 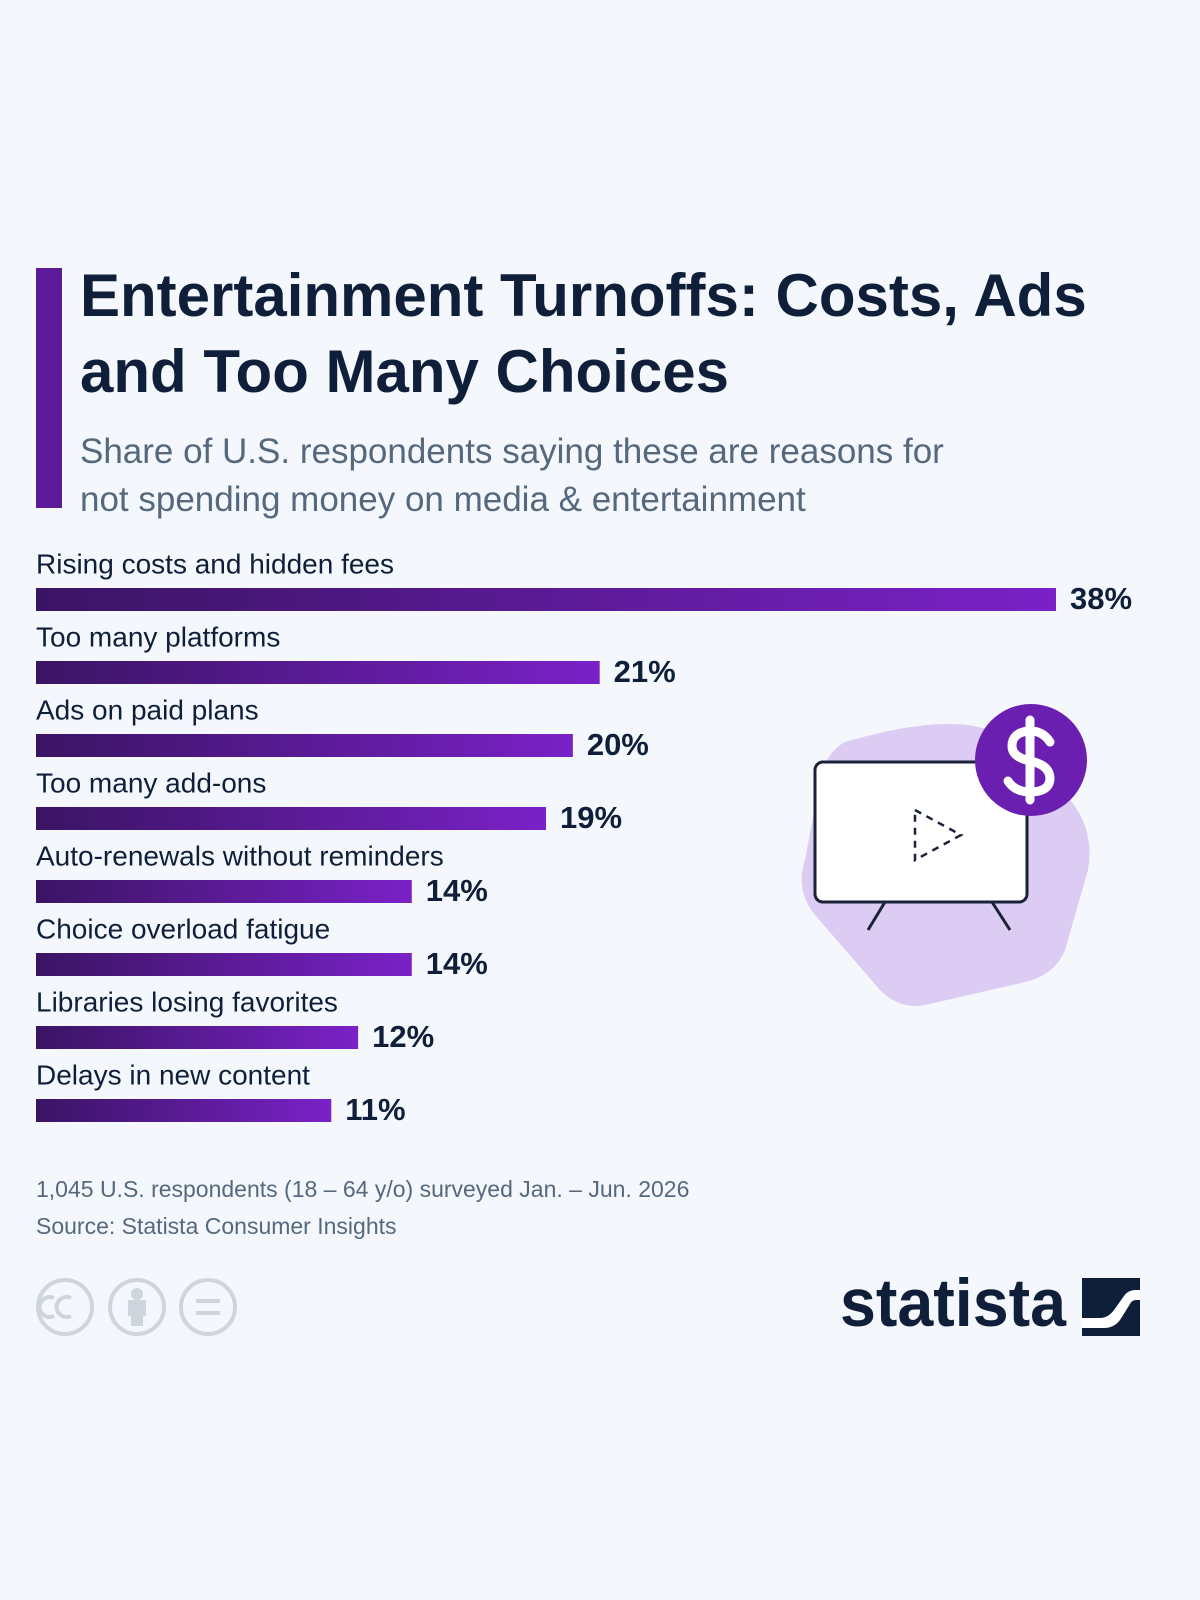 I want to click on brand-wave, so click(x=1111, y=1309).